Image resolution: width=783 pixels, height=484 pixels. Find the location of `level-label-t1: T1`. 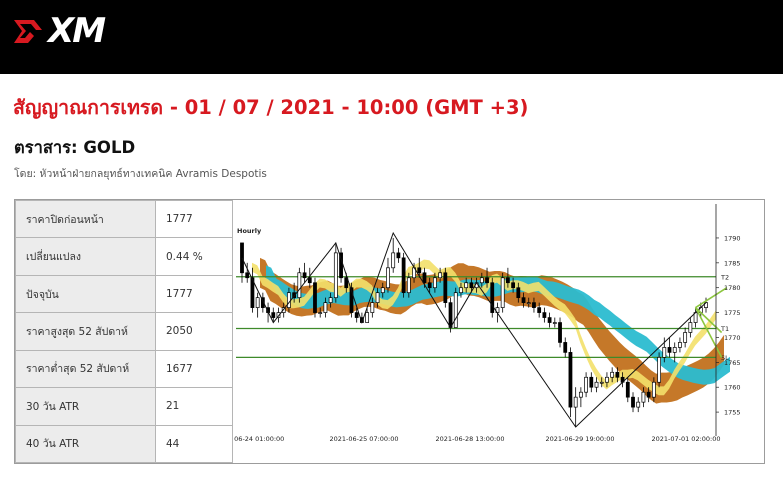

level-label-t1: T1 is located at coordinates (724, 329).